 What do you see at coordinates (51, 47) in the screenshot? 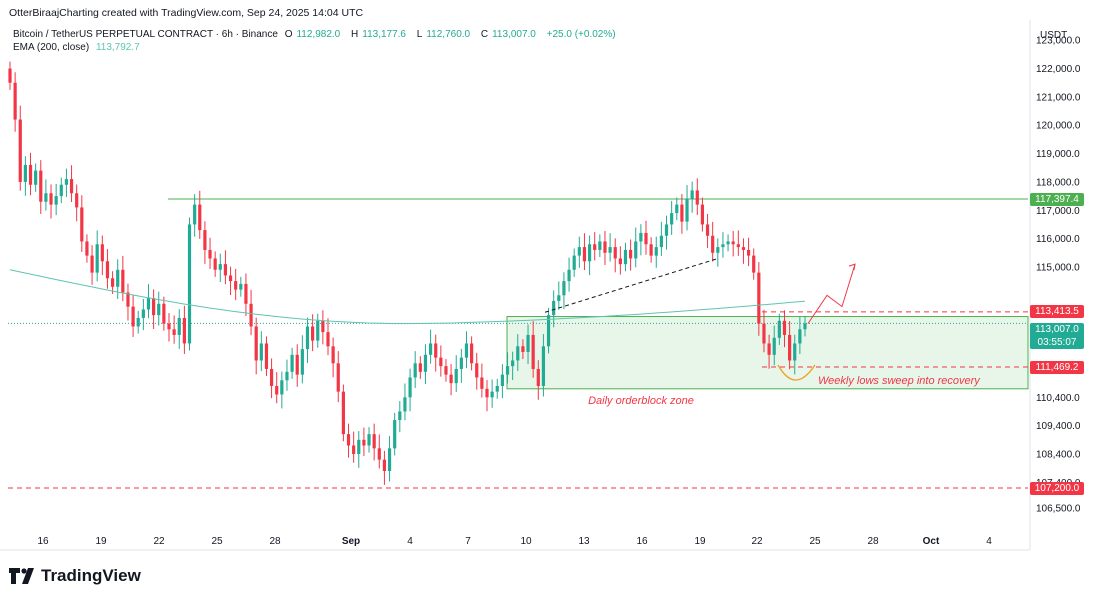
I see `ema-label: EMA (200, close)` at bounding box center [51, 47].